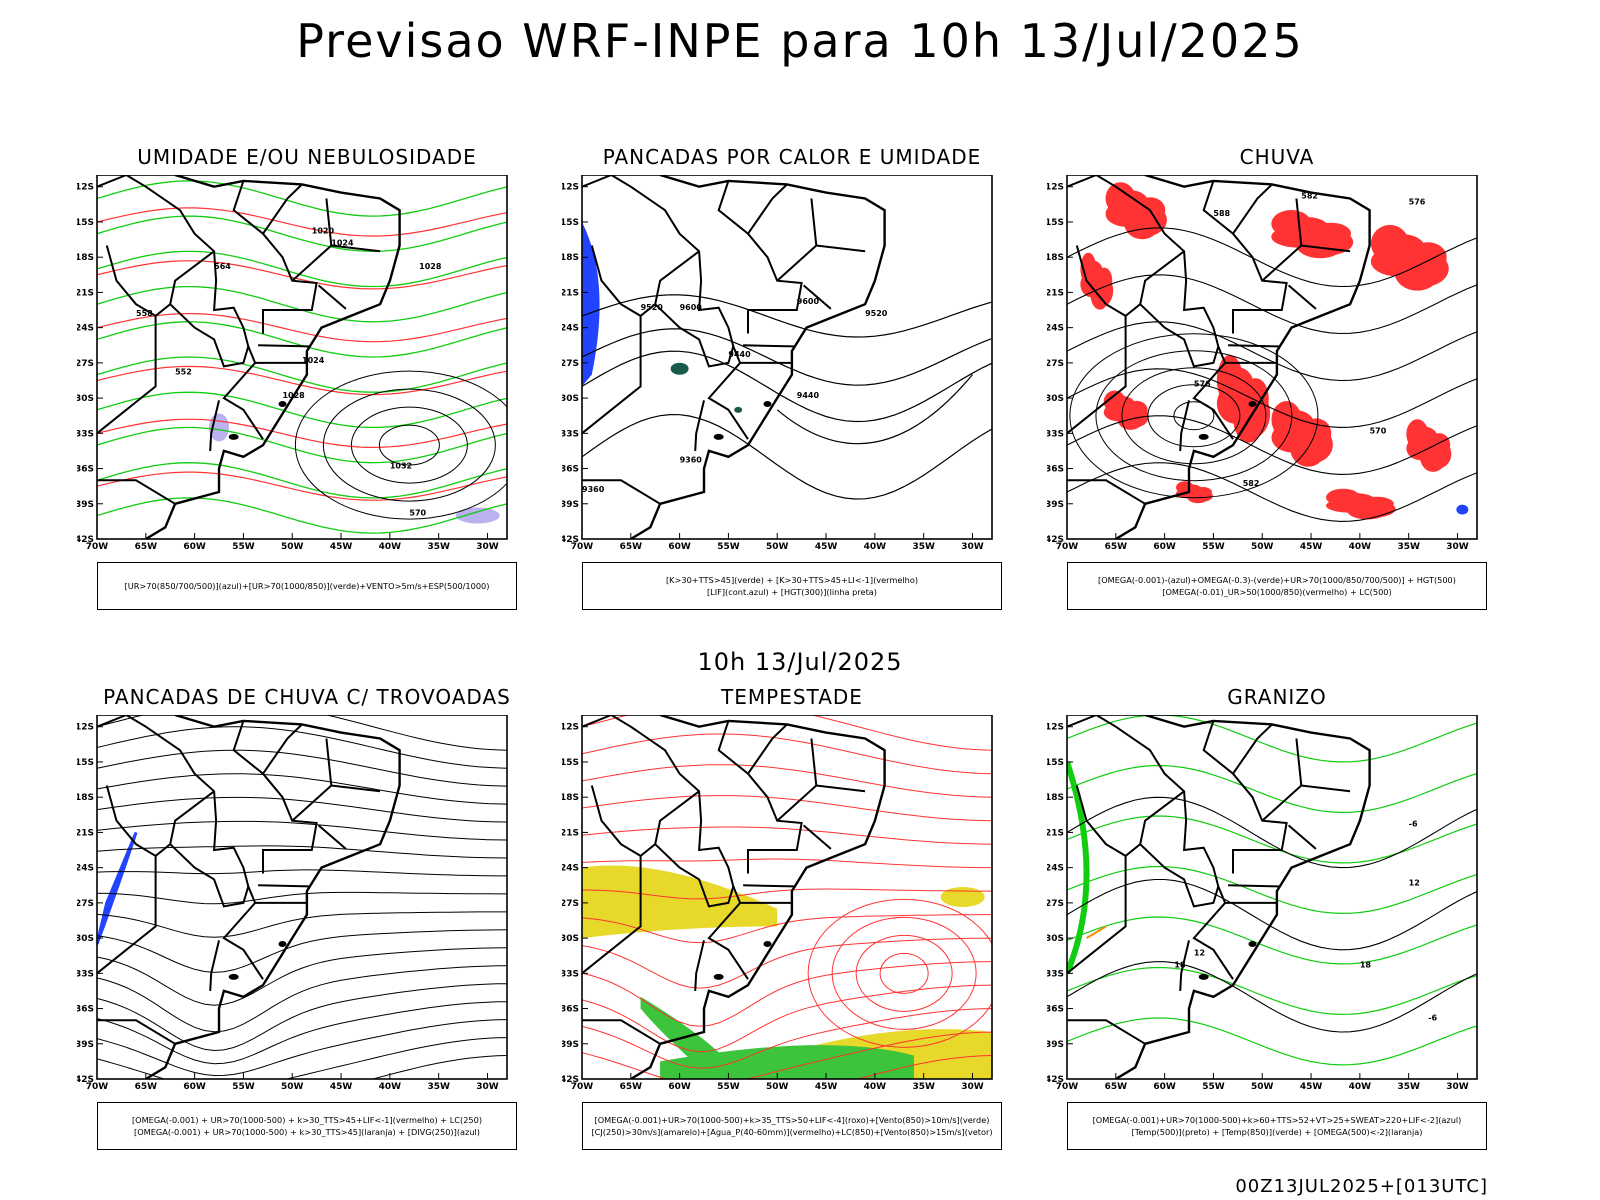  What do you see at coordinates (97, 1087) in the screenshot?
I see `lon-tick-label: 70W` at bounding box center [97, 1087].